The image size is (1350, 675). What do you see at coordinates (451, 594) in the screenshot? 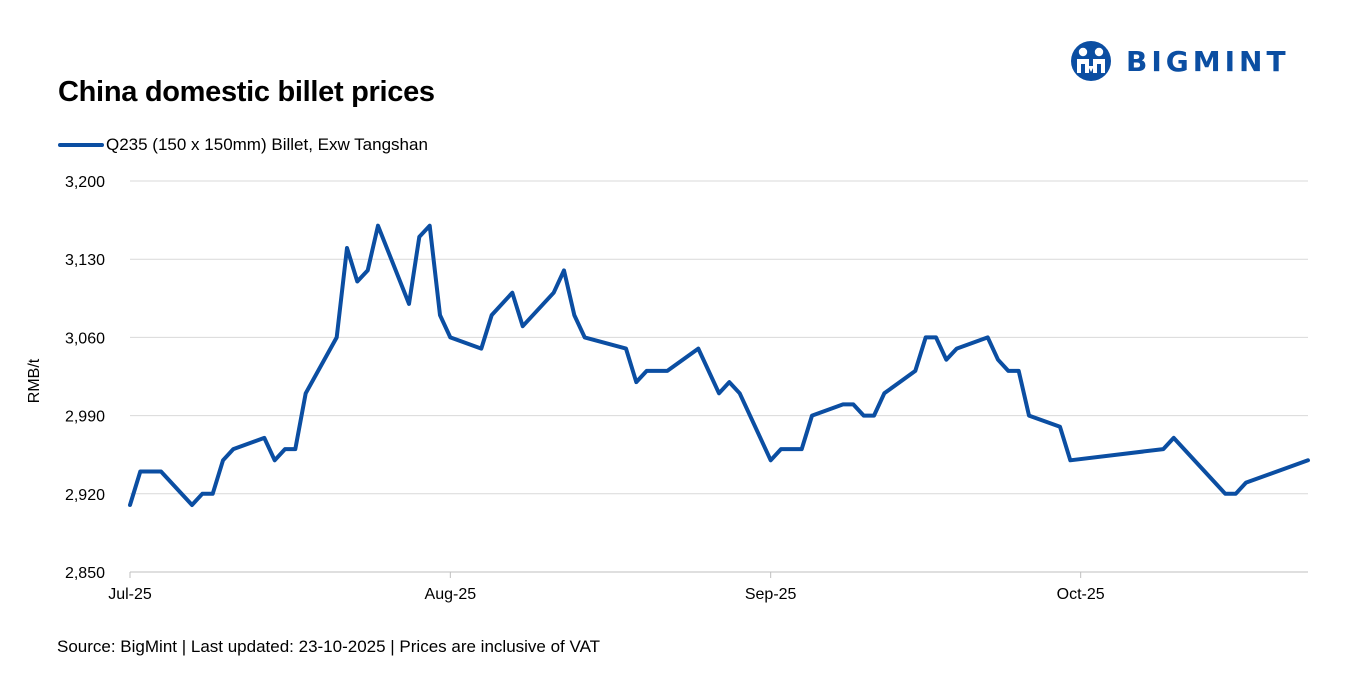
I see `x-tick-label: Aug-25` at bounding box center [451, 594].